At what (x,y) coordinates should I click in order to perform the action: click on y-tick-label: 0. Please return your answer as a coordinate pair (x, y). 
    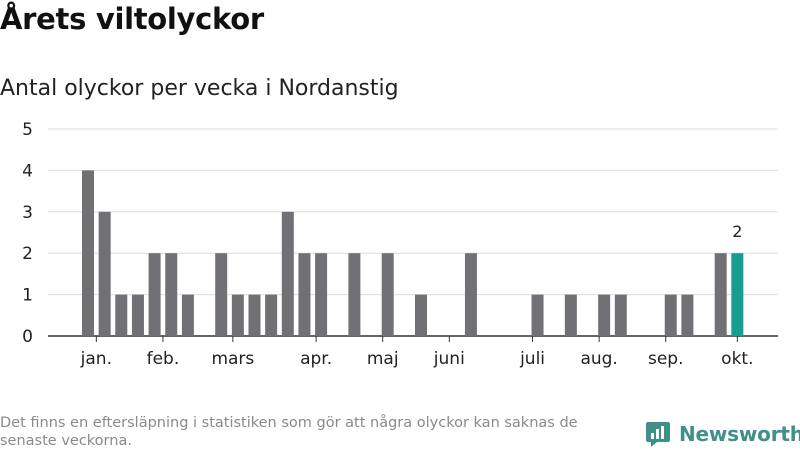
    Looking at the image, I should click on (27, 337).